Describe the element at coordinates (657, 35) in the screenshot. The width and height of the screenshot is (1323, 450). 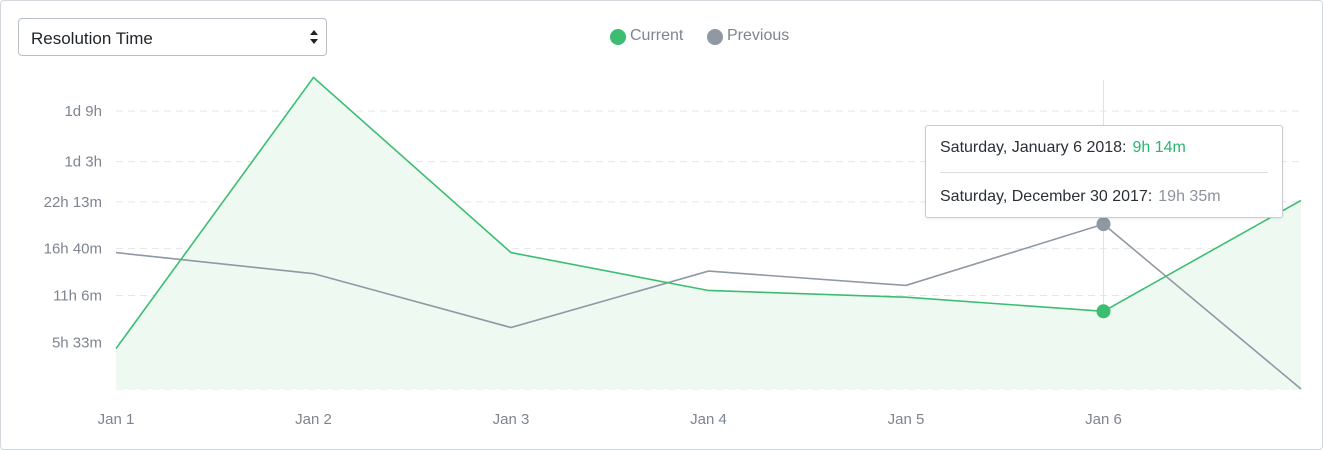
I see `legend-label-current: Current` at that location.